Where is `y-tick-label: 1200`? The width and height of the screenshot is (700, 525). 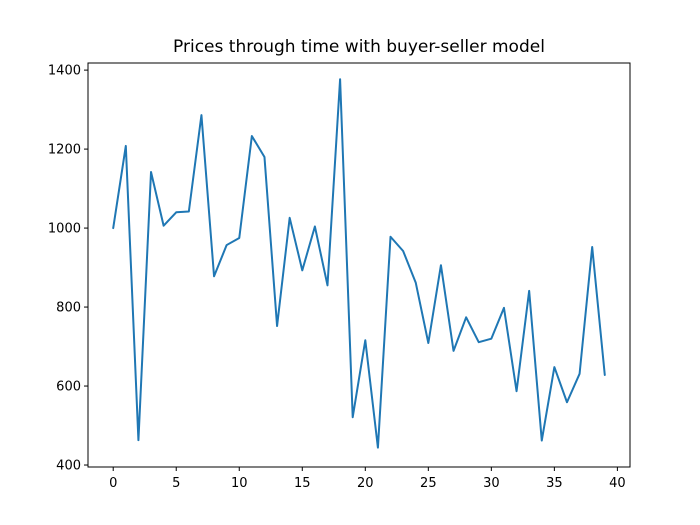 y-tick-label: 1200 is located at coordinates (64, 150).